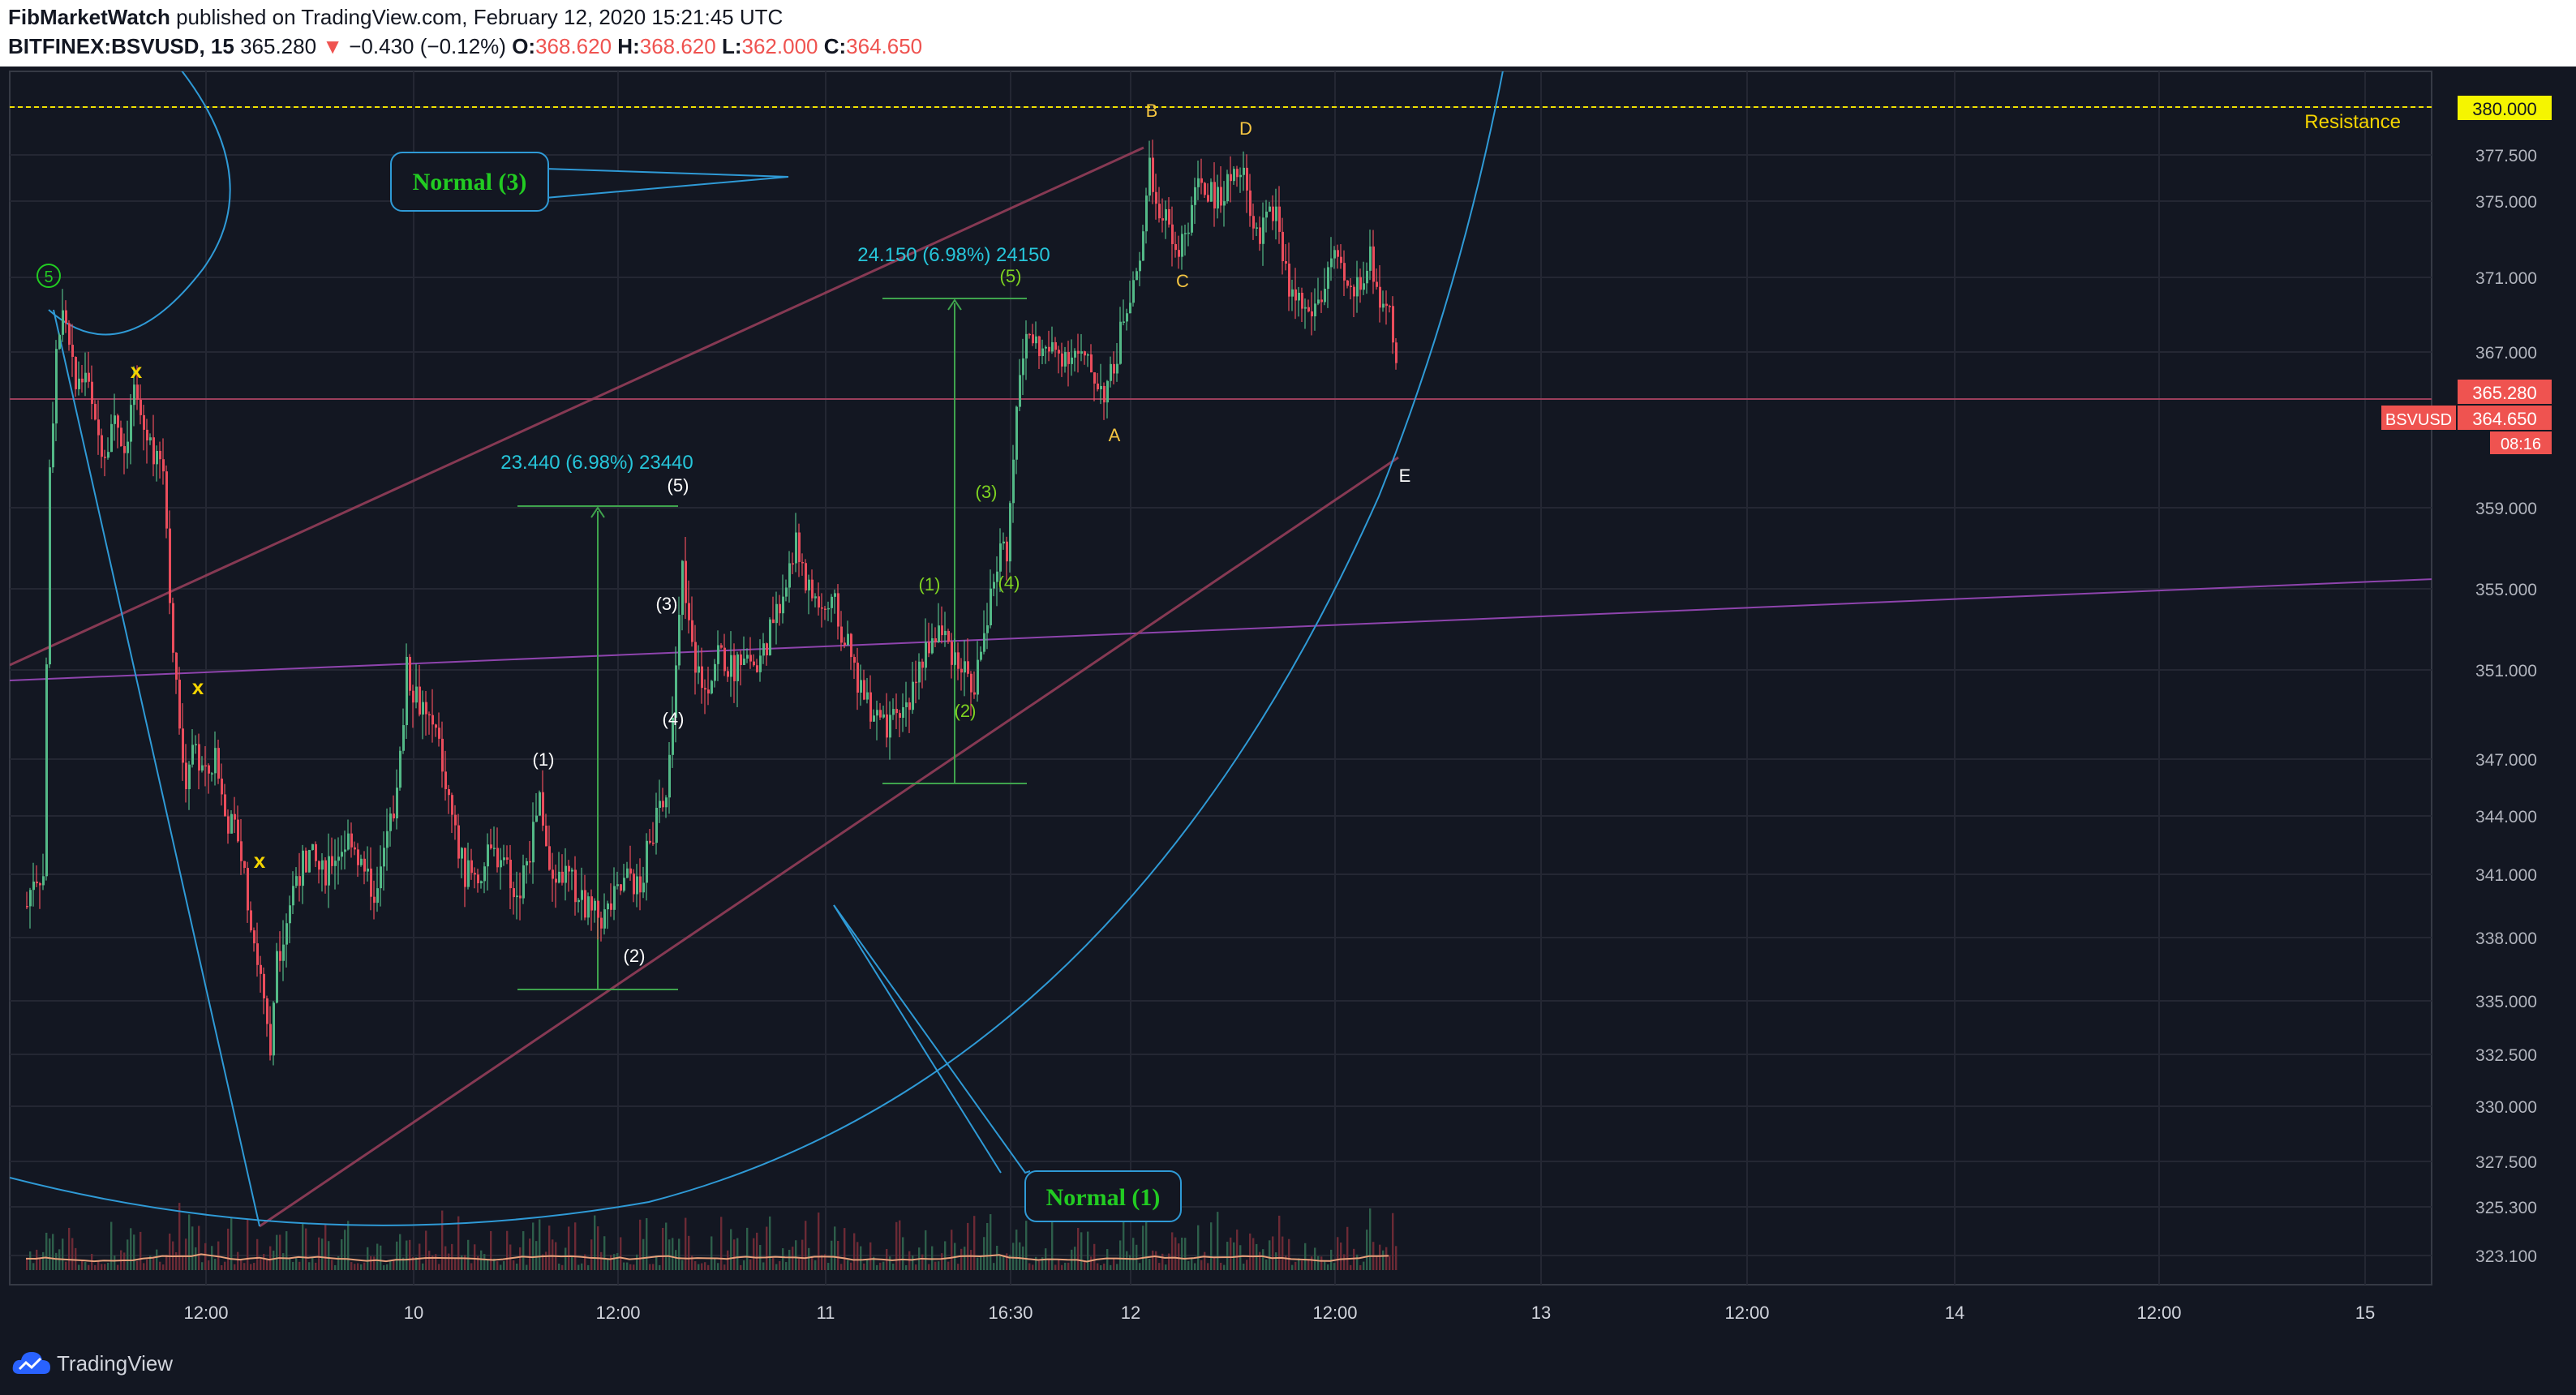  Describe the element at coordinates (156, 768) in the screenshot. I see `fib-fan-line` at that location.